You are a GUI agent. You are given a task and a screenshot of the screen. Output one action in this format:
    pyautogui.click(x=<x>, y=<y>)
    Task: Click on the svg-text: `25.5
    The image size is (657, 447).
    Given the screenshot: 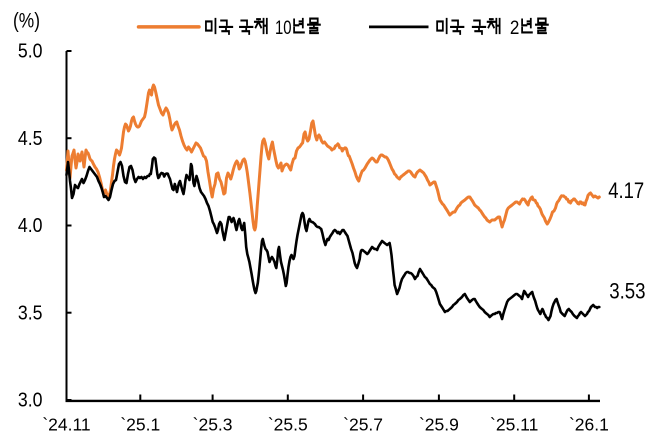 What is the action you would take?
    pyautogui.click(x=288, y=425)
    